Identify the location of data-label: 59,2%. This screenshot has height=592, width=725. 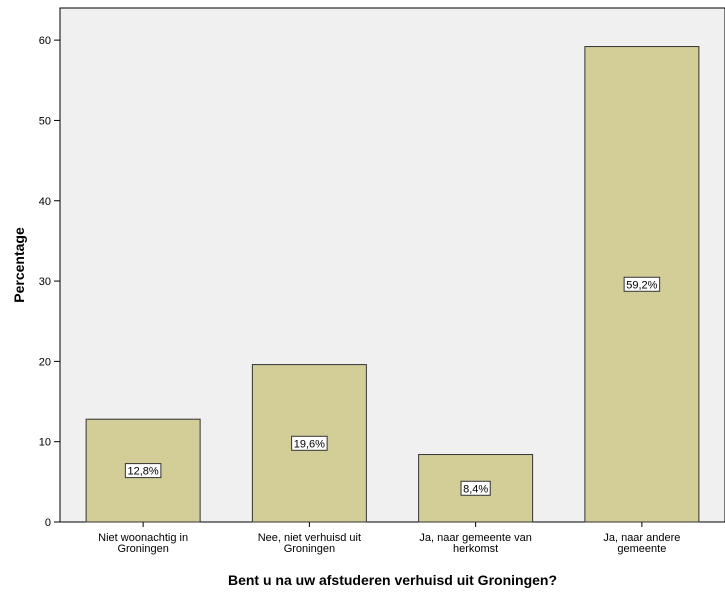
(641, 285).